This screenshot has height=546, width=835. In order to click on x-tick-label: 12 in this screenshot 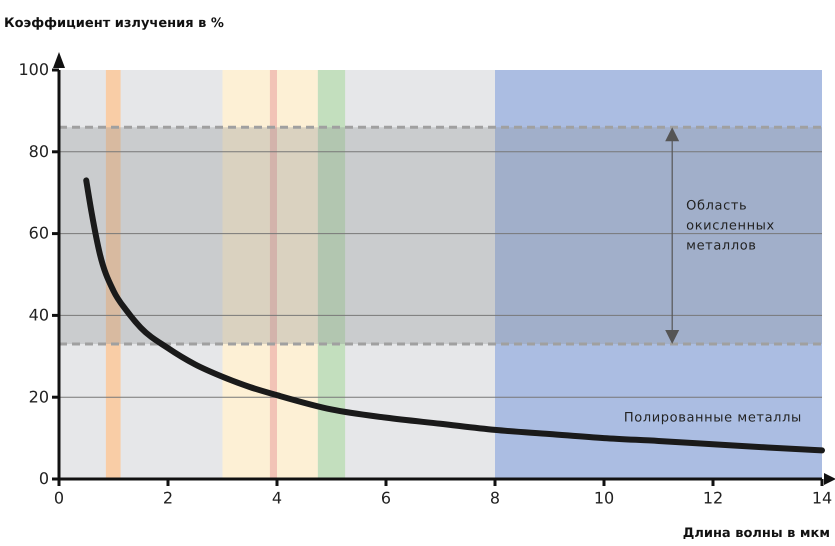, I will do `click(713, 498)`.